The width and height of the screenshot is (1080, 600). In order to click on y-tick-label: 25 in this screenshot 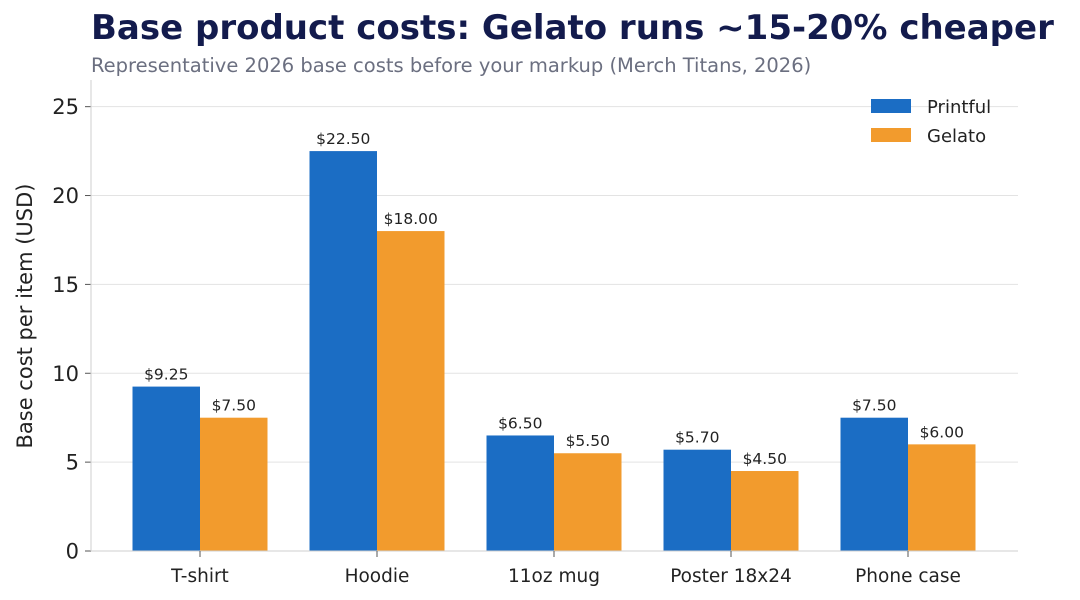, I will do `click(65, 107)`.